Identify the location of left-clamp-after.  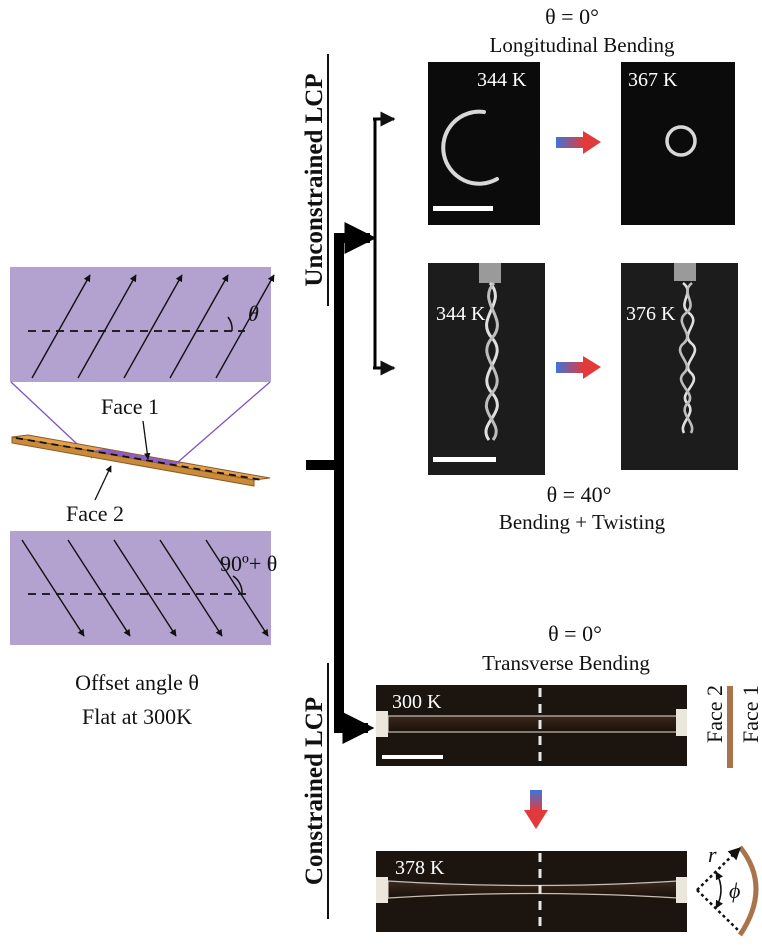
(382, 890).